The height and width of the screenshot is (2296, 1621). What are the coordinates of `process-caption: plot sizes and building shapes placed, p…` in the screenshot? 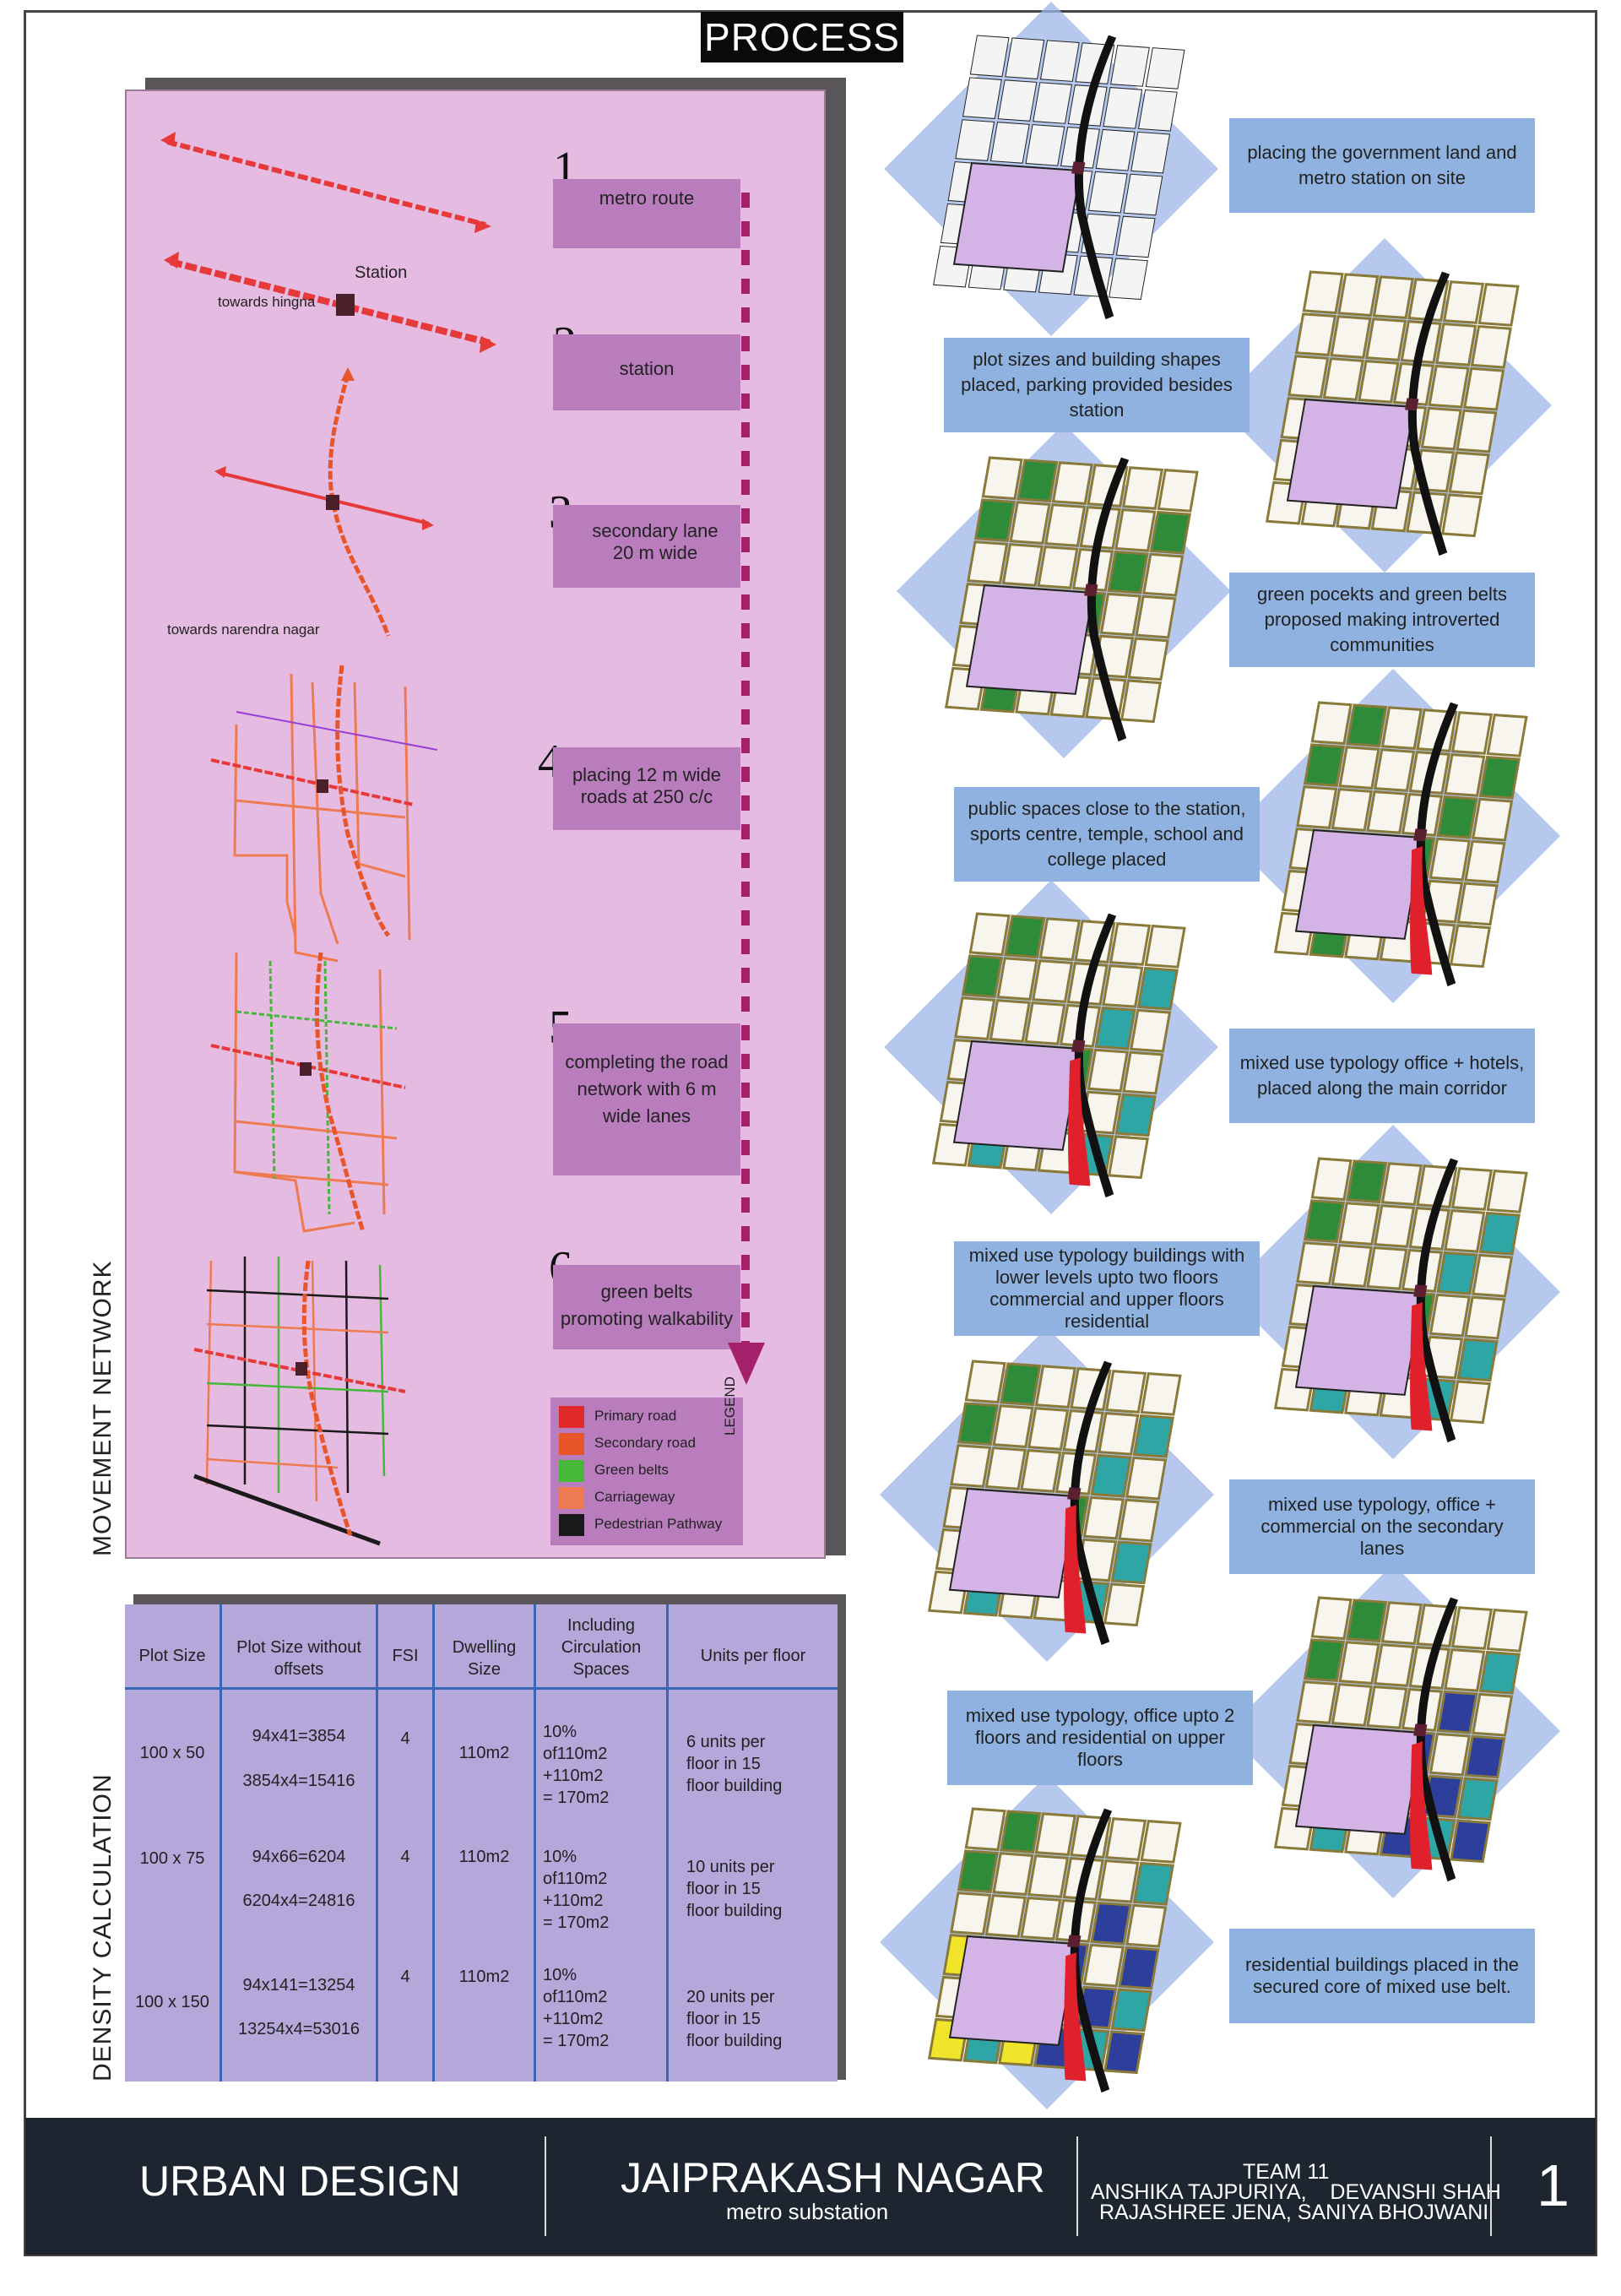 It's located at (1097, 385).